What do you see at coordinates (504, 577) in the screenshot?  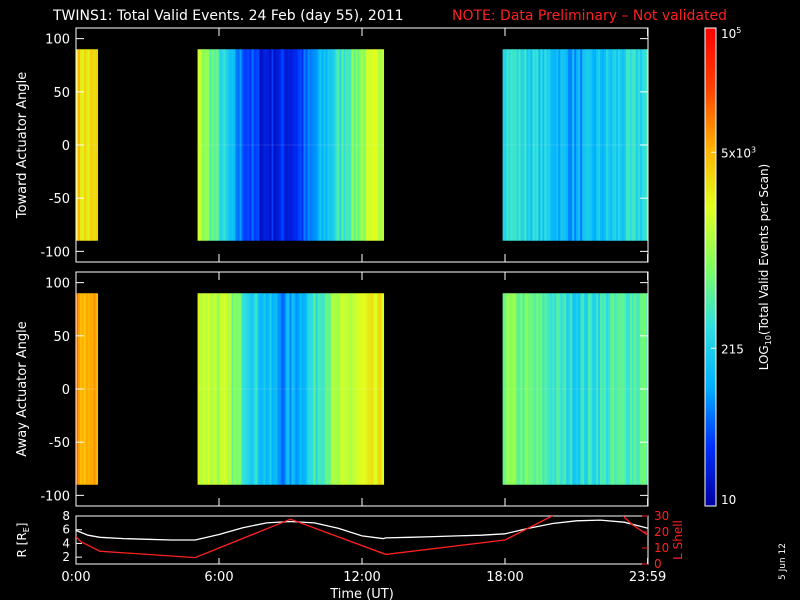 I see `time-tick-label: 18:00` at bounding box center [504, 577].